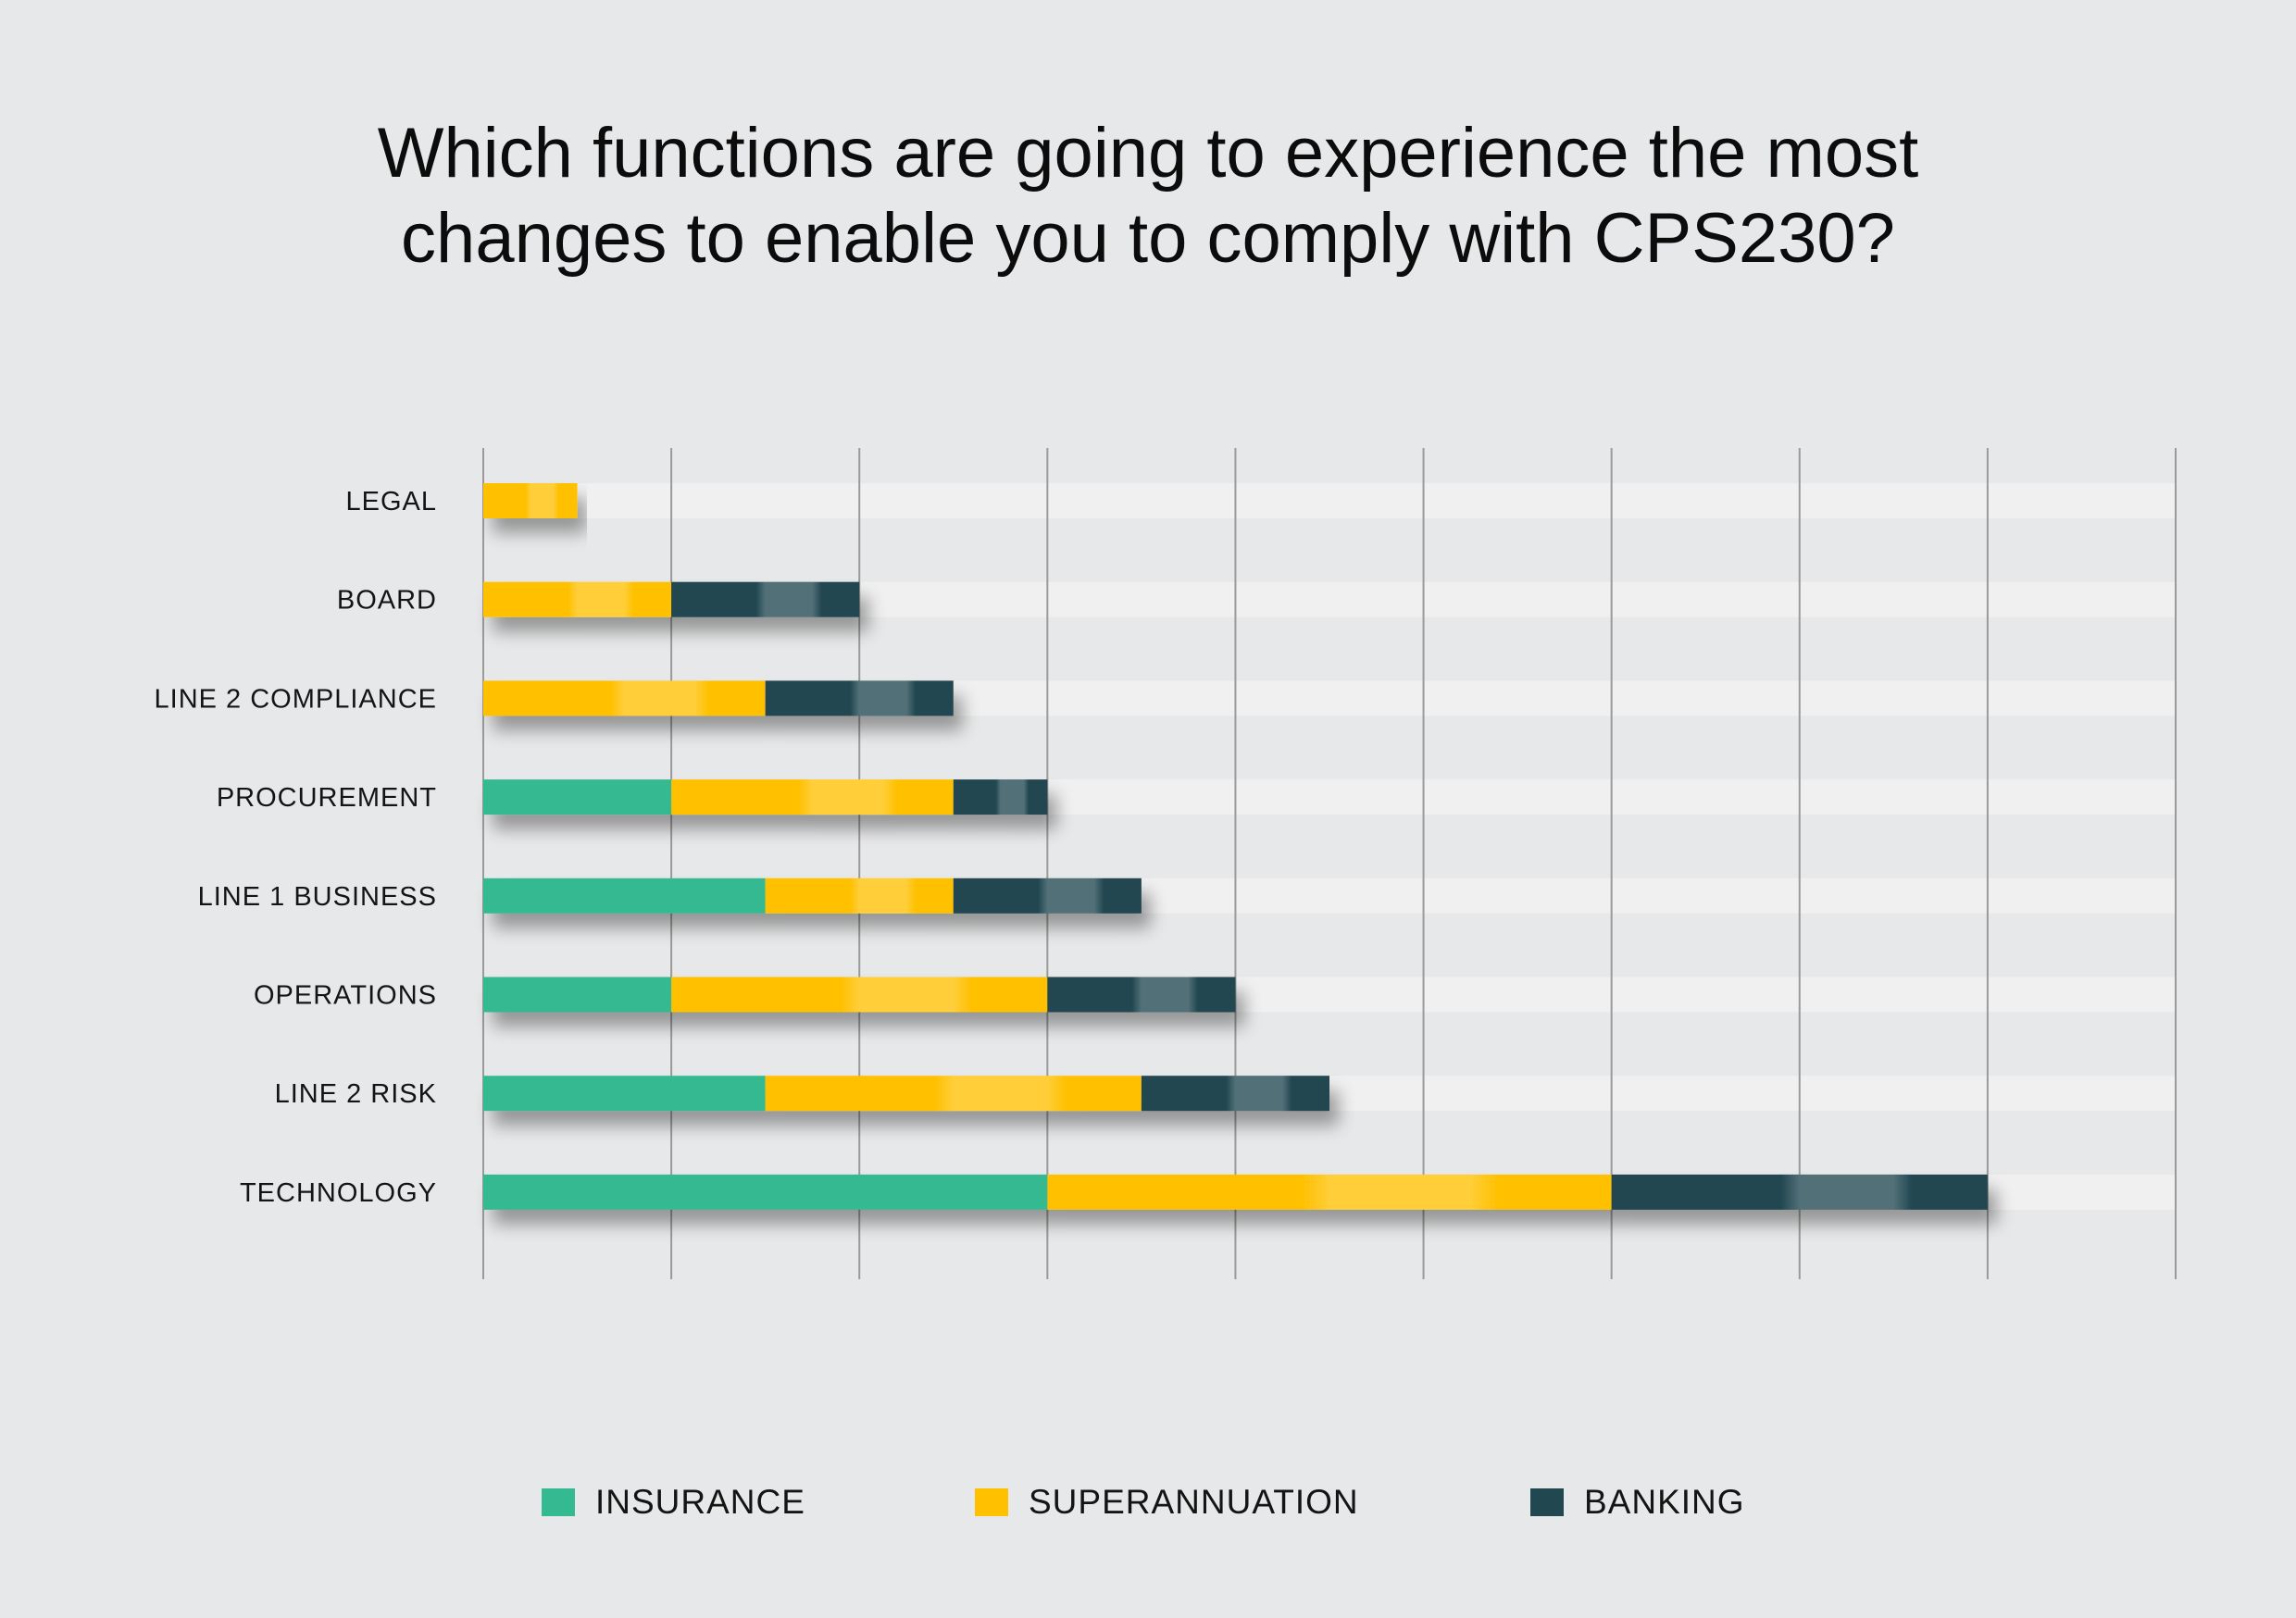  I want to click on legend: INSURANCE SUPERANNUATION BANKING, so click(1148, 1502).